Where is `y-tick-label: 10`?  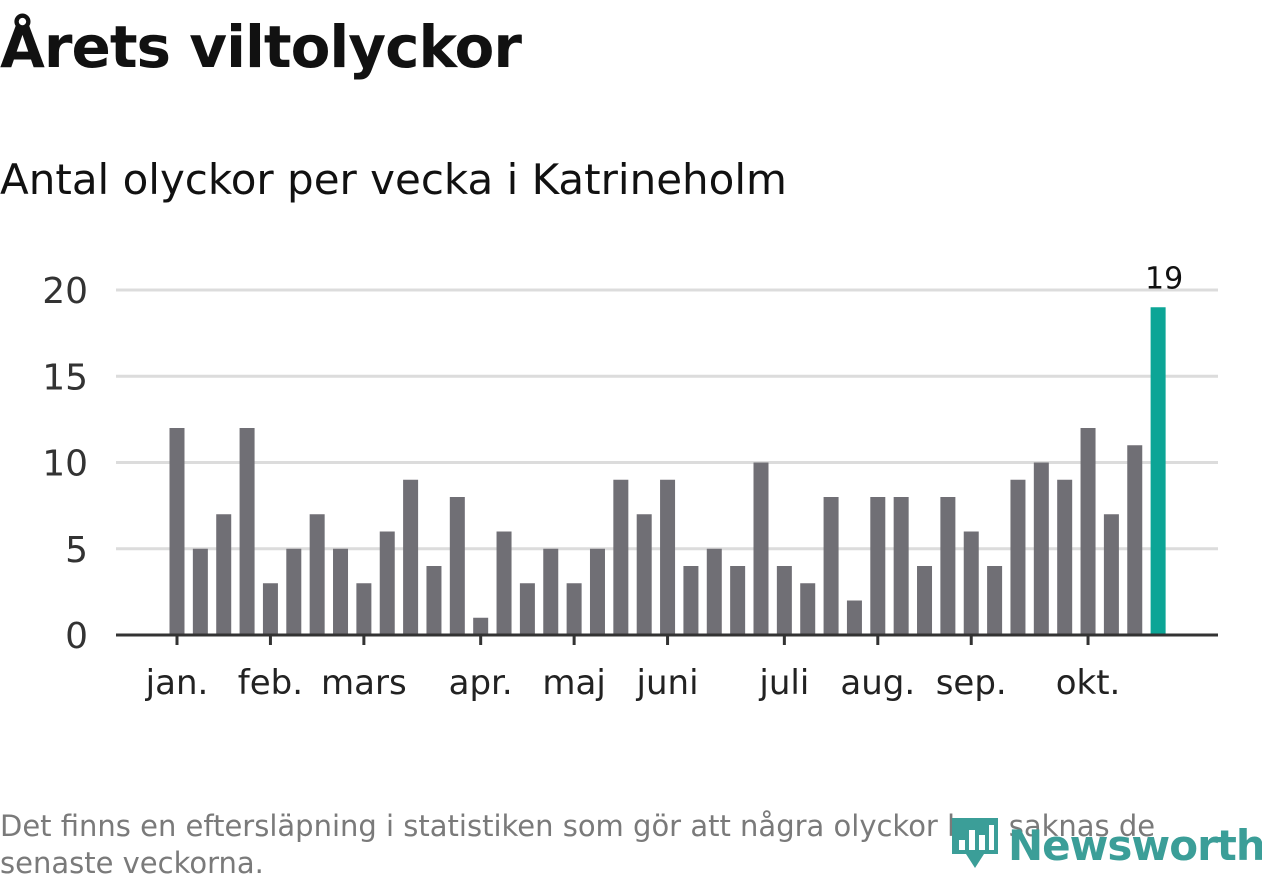
y-tick-label: 10 is located at coordinates (65, 464).